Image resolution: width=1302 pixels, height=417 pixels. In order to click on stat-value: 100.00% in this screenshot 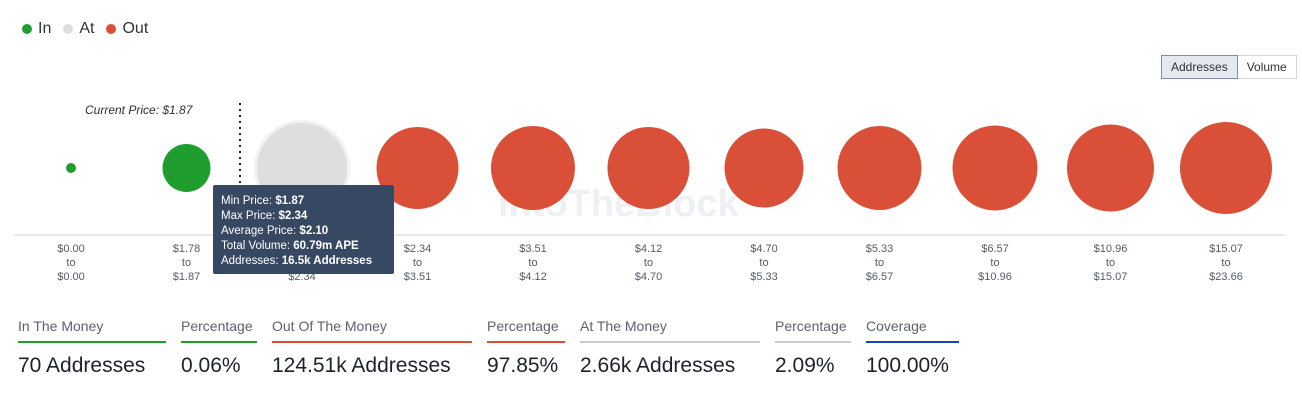, I will do `click(907, 365)`.